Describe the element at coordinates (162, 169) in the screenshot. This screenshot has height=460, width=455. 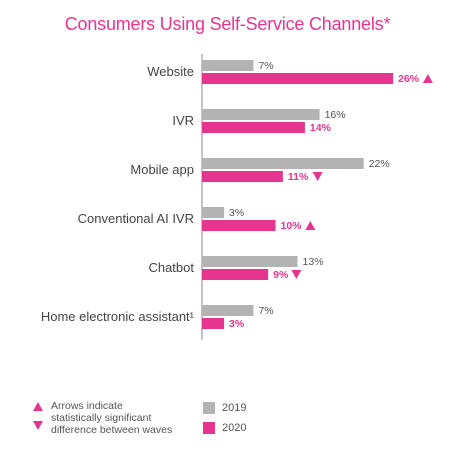
I see `category-label: Mobile app` at that location.